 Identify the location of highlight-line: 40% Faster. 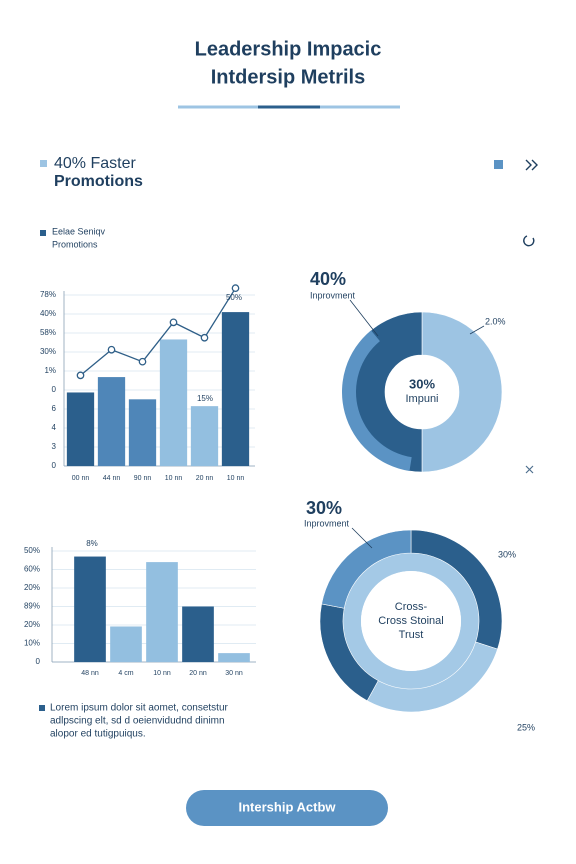
(95, 163).